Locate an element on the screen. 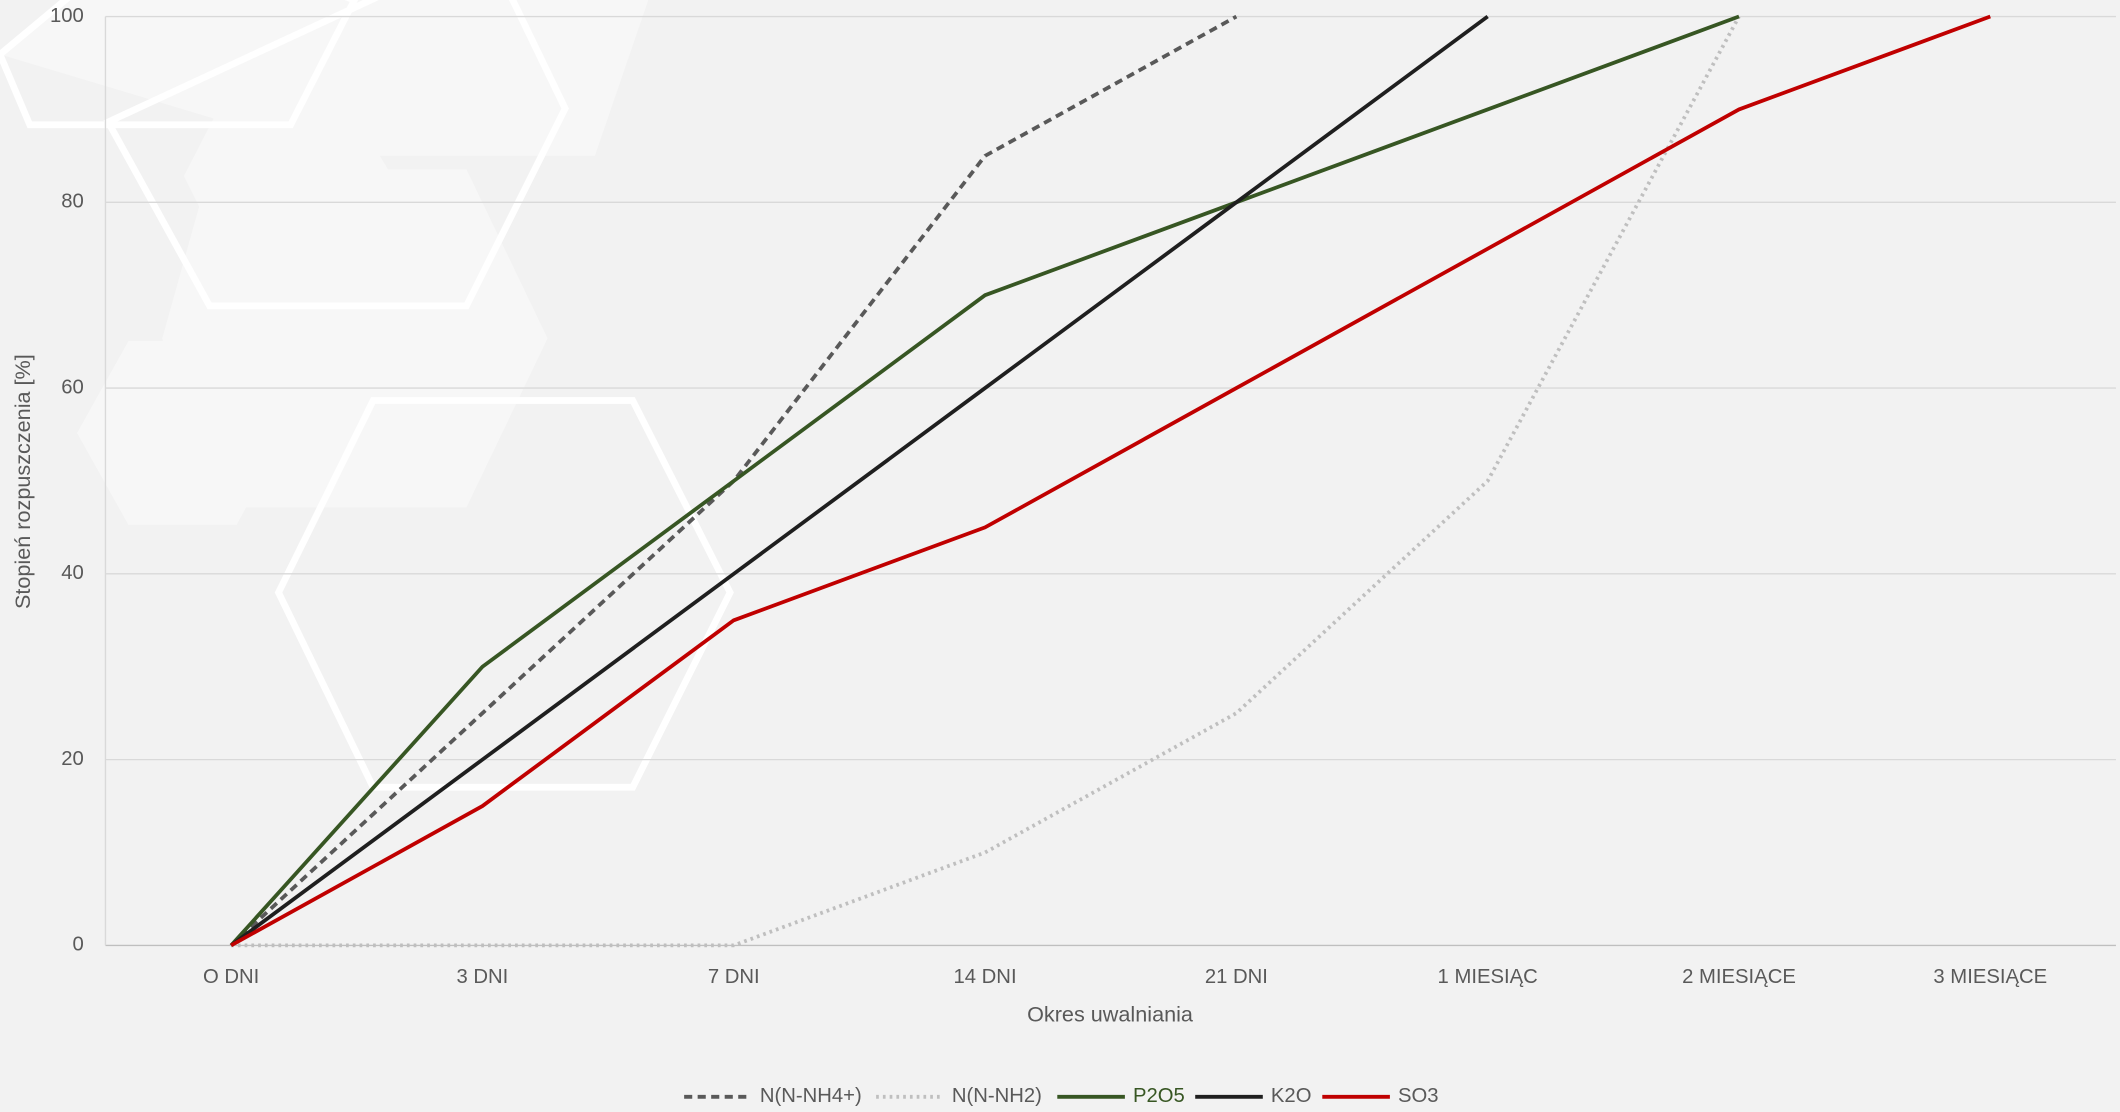 The image size is (2120, 1112). x-axis-label: Okres uwalniania is located at coordinates (1110, 1013).